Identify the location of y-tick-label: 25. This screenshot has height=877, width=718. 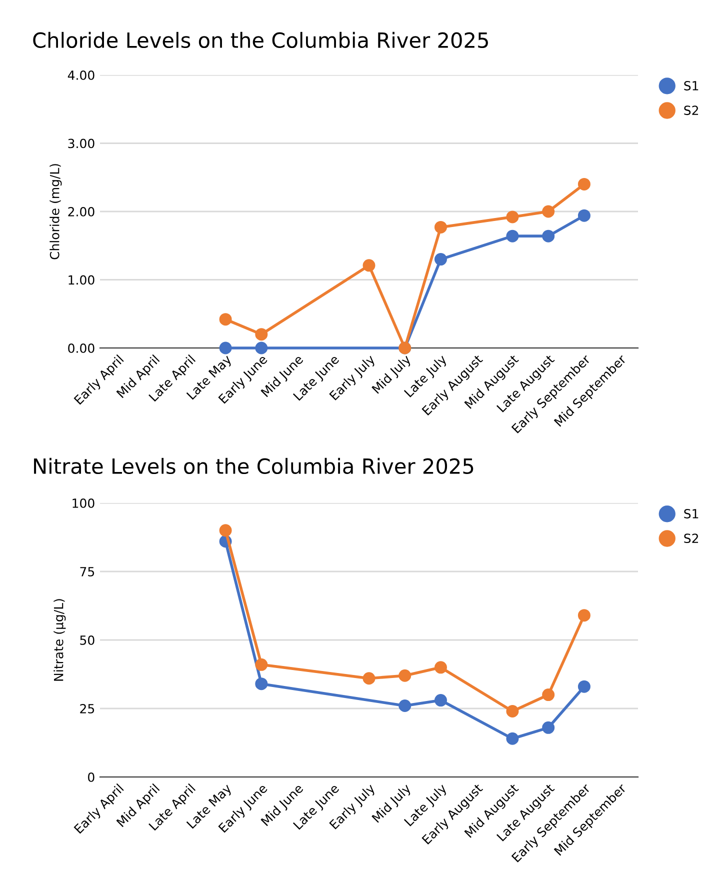
(87, 709).